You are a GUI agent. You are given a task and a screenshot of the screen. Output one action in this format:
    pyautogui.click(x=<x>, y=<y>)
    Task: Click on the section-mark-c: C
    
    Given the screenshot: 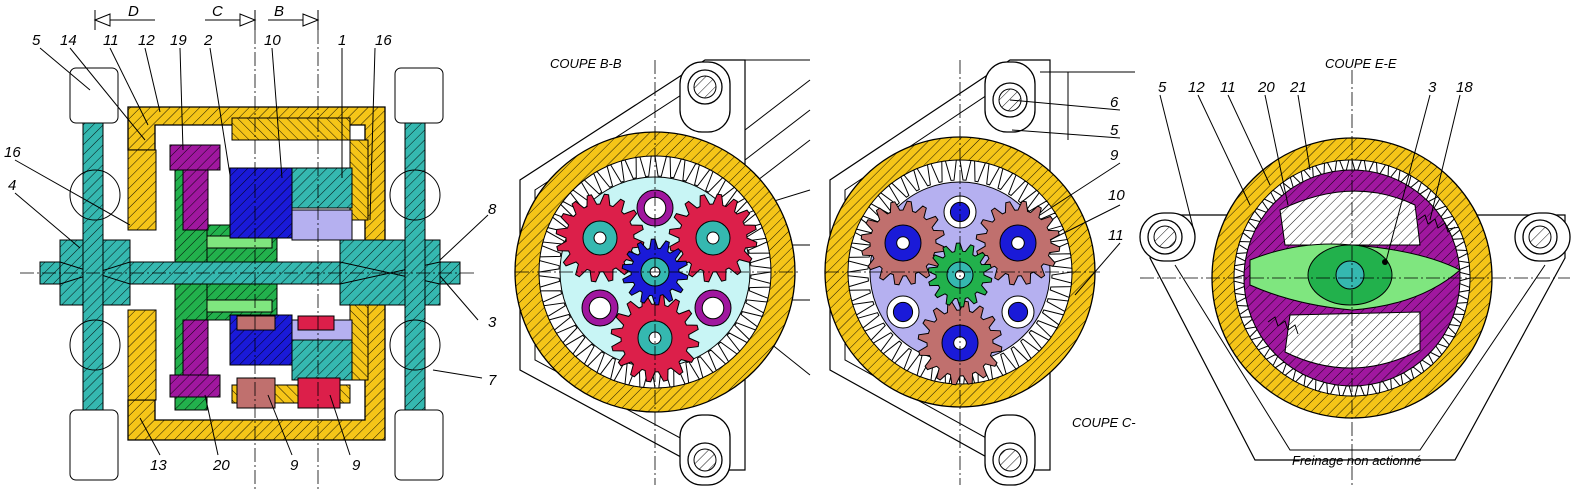 What is the action you would take?
    pyautogui.click(x=217, y=11)
    